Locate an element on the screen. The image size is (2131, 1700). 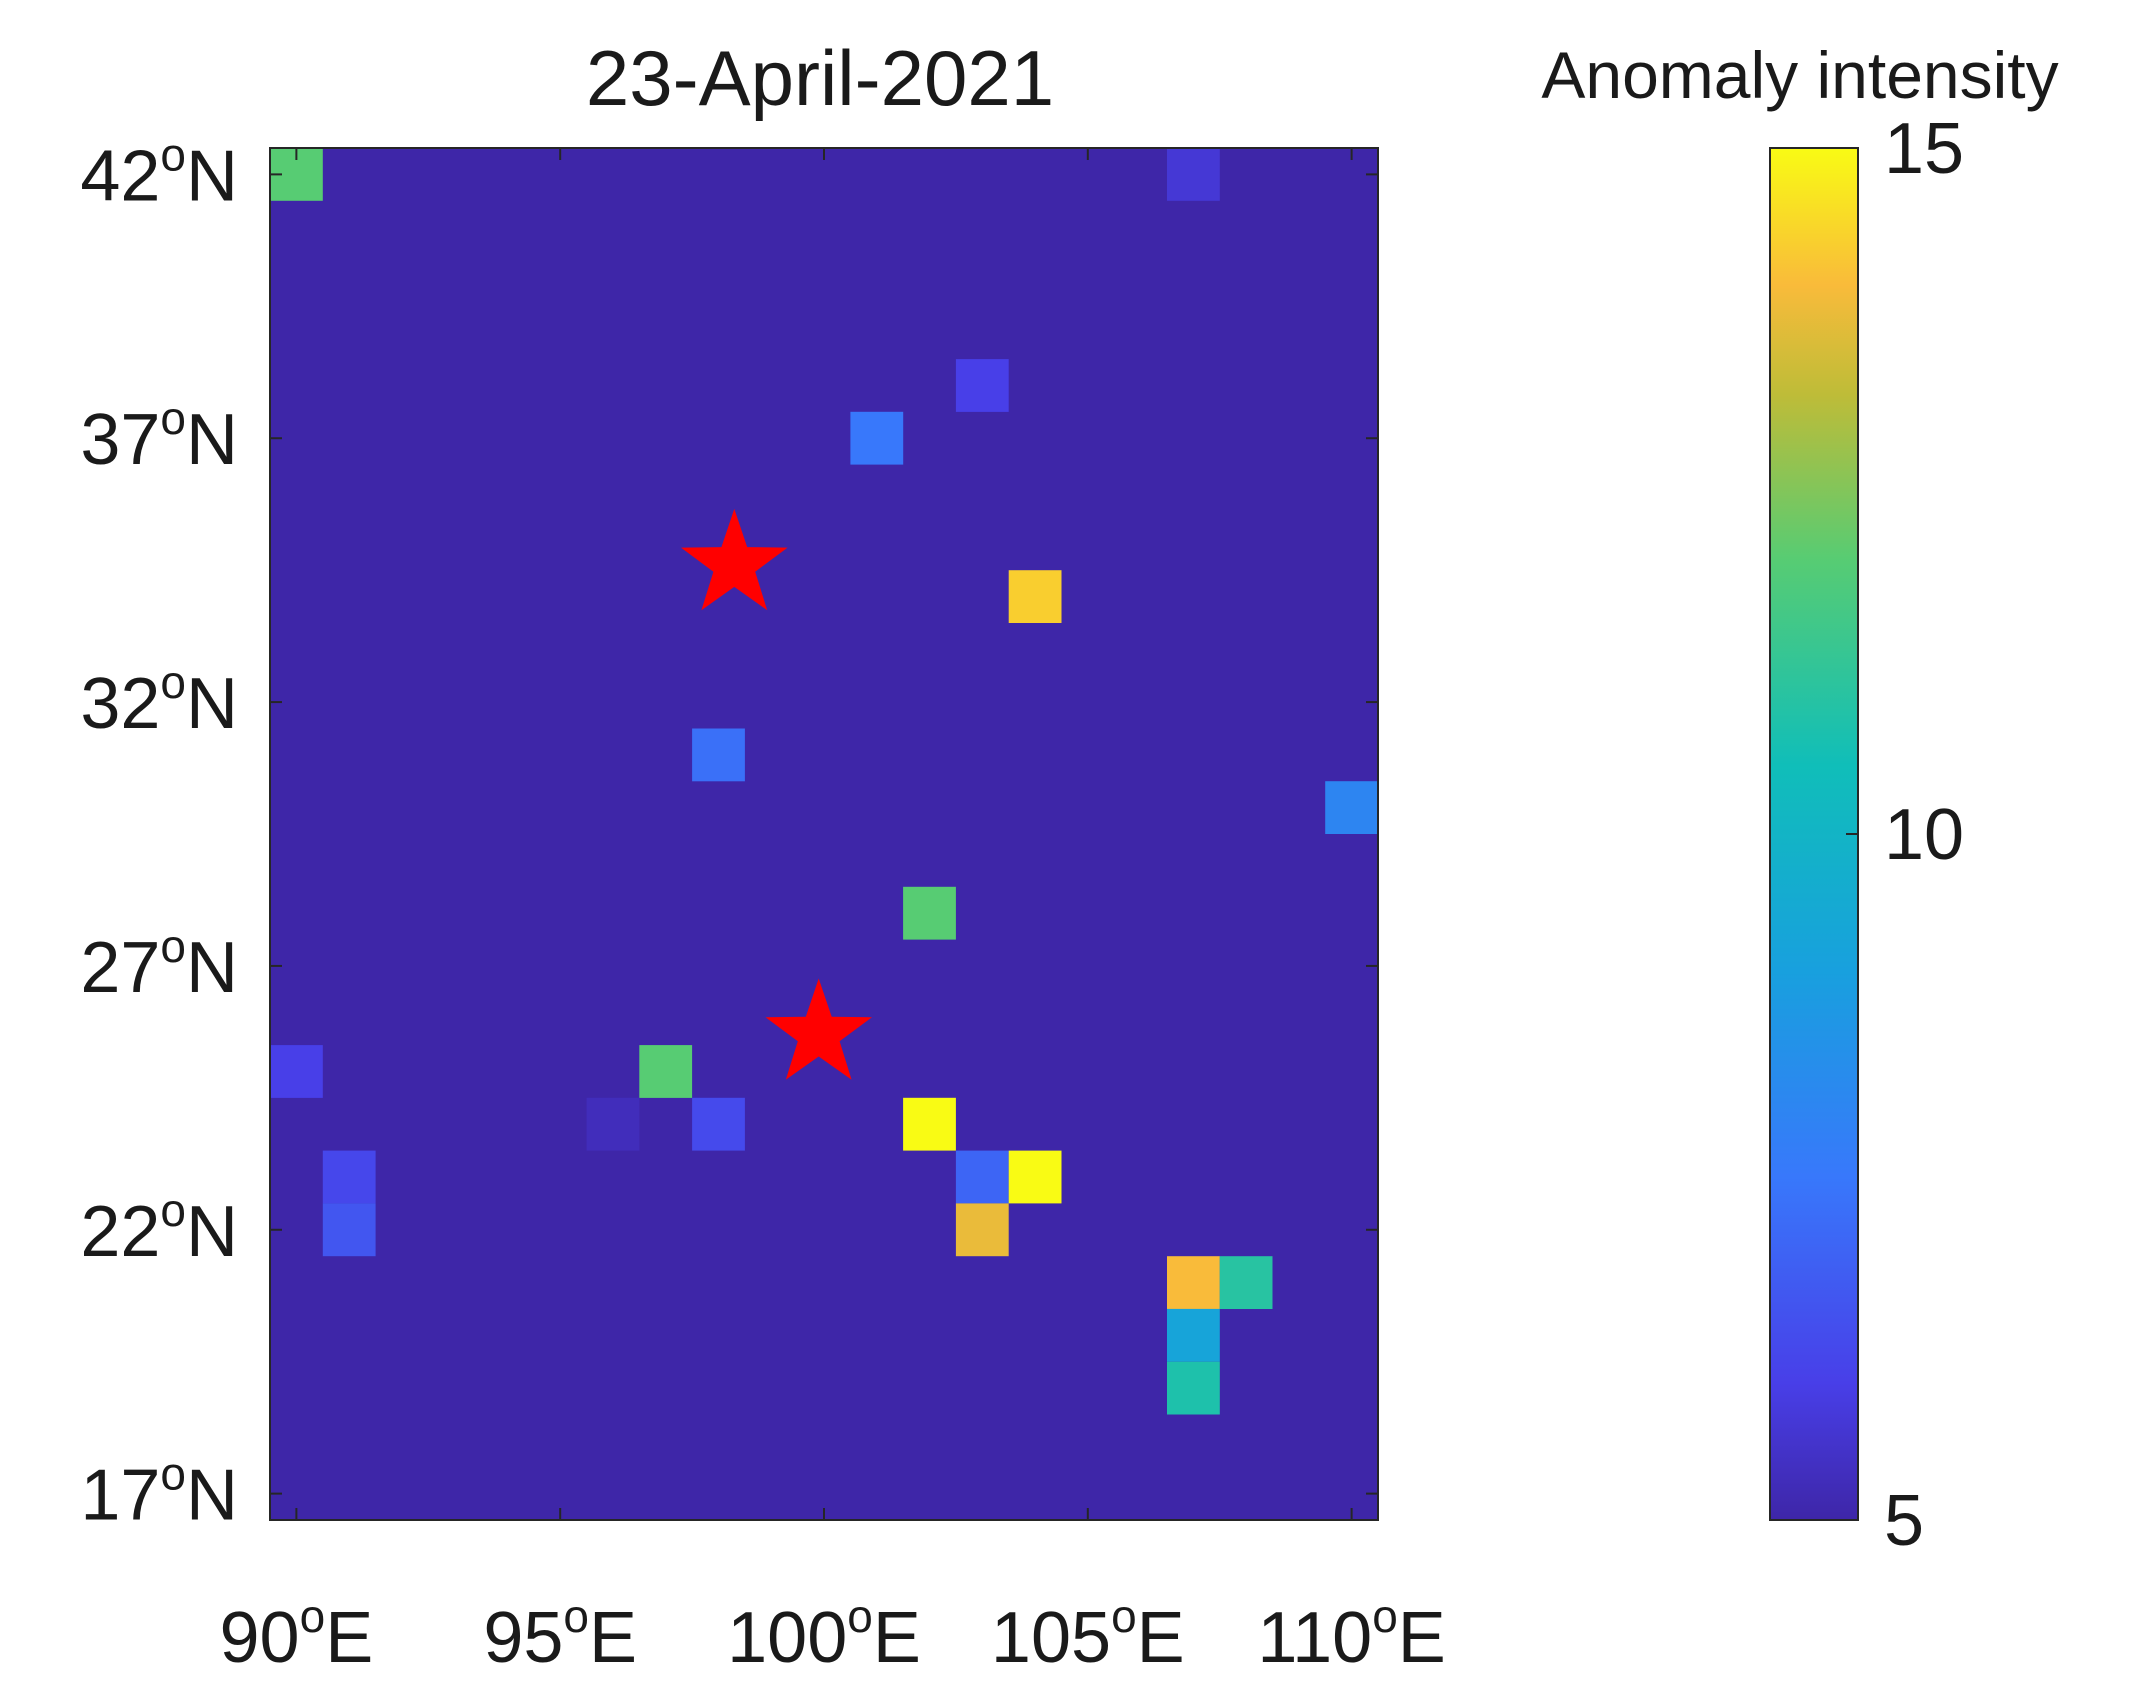
y-tick-label: 22oN is located at coordinates (159, 1228).